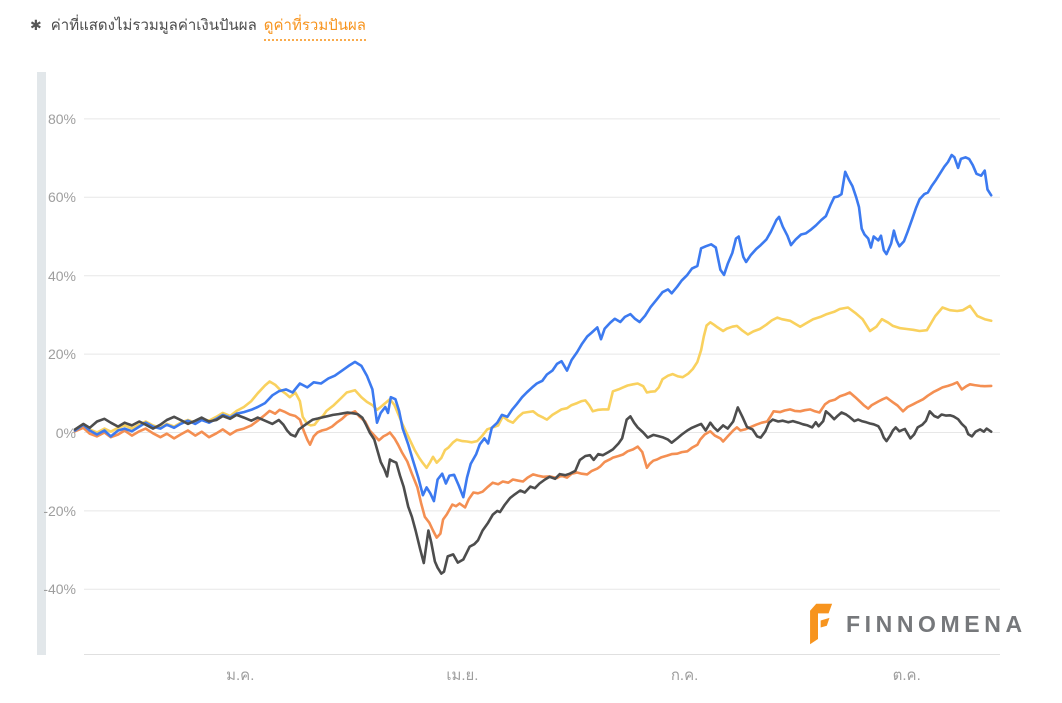 Image resolution: width=1062 pixels, height=703 pixels. I want to click on view-with-dividend-link: ดูค่าที่รวมปันผล, so click(314, 27).